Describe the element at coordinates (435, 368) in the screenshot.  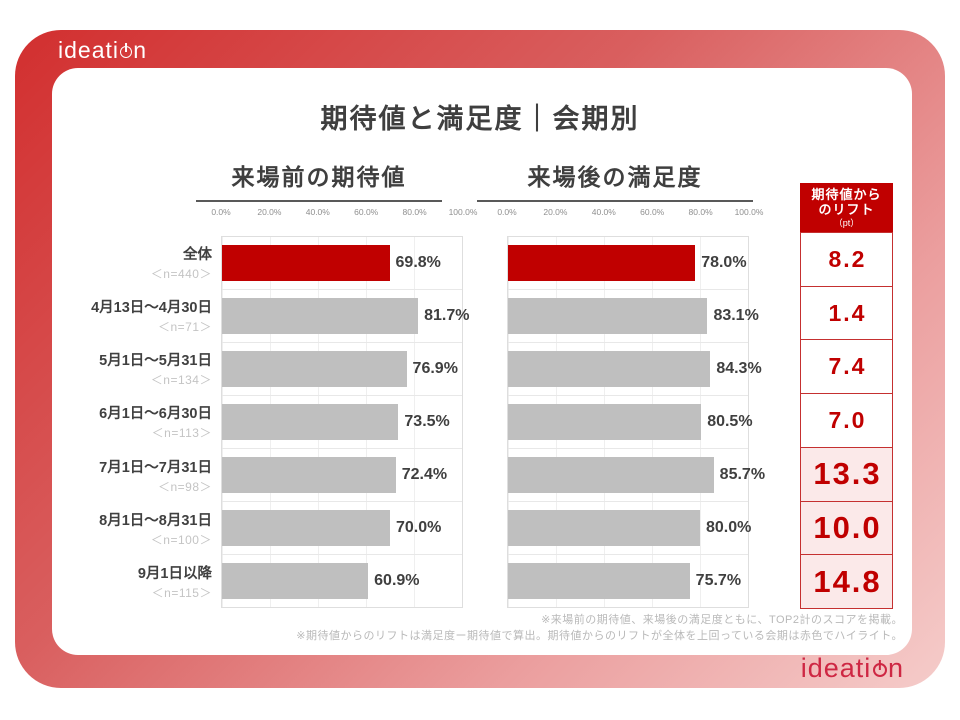
I see `bar-value-label: 76.9%` at that location.